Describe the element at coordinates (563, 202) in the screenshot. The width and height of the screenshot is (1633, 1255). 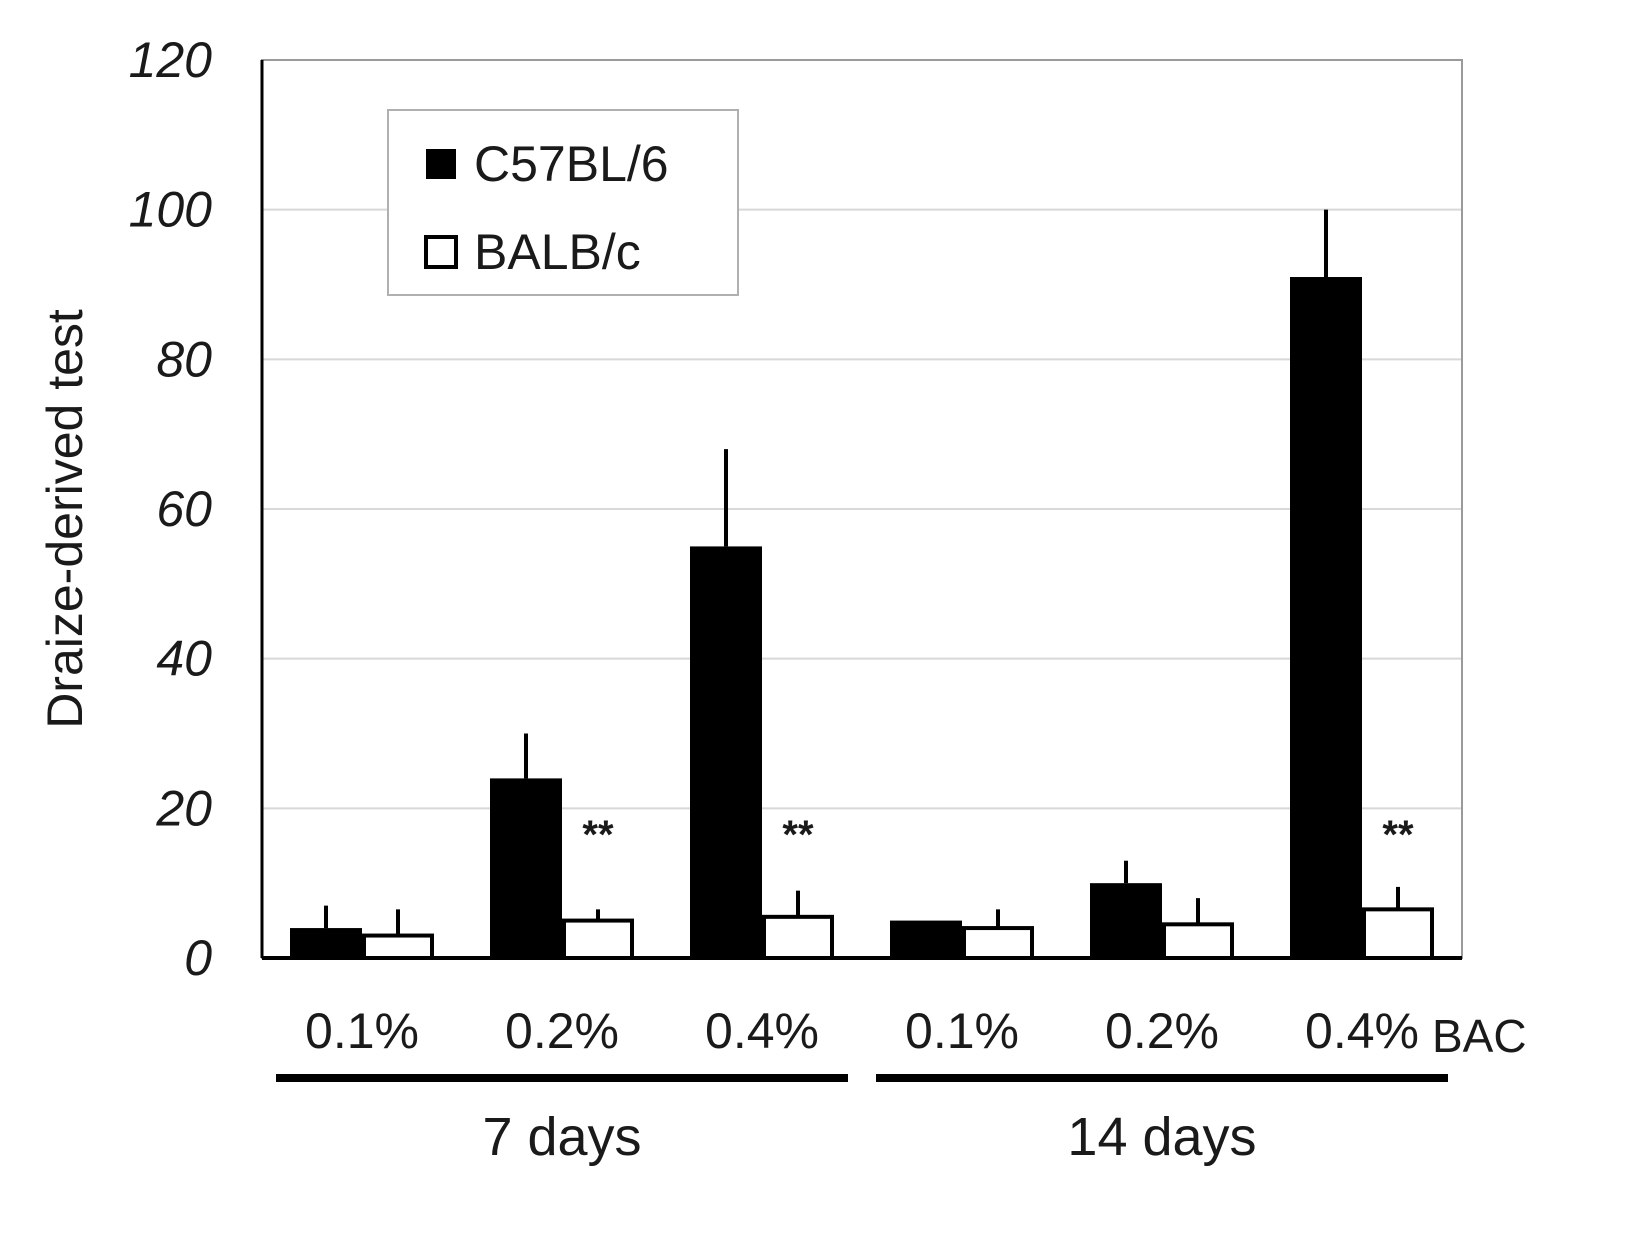
I see `legend: C57BL/6 BALB/c` at that location.